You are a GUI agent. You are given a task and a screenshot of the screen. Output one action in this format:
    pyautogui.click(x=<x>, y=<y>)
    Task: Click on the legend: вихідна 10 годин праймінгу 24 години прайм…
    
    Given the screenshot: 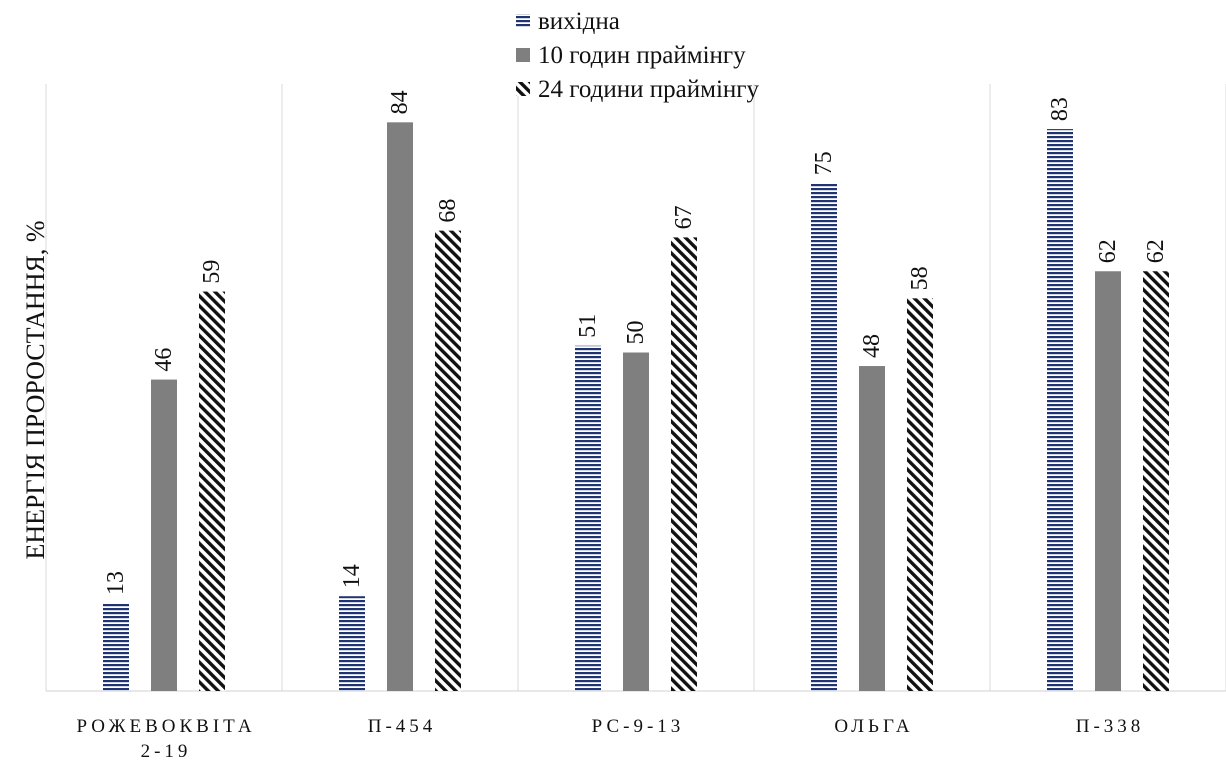 What is the action you would take?
    pyautogui.click(x=638, y=55)
    